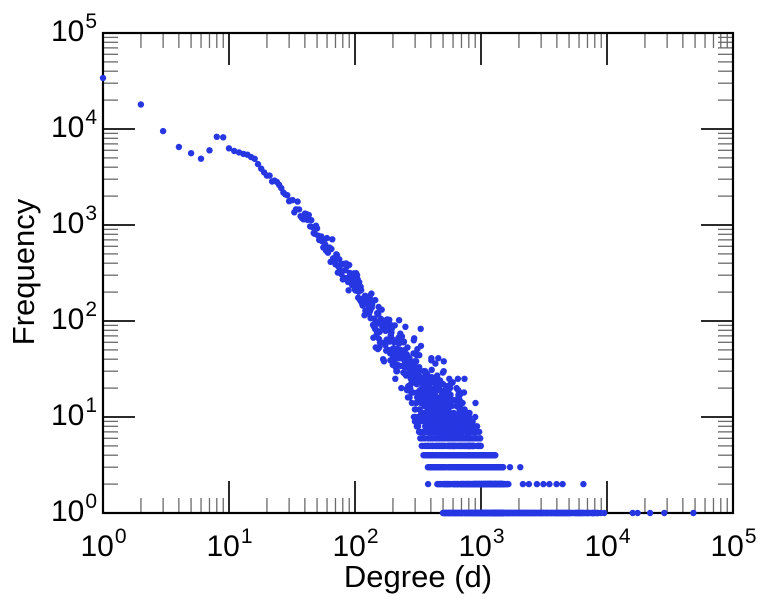 The width and height of the screenshot is (764, 600). I want to click on y-tick-label: 10³, so click(73, 221).